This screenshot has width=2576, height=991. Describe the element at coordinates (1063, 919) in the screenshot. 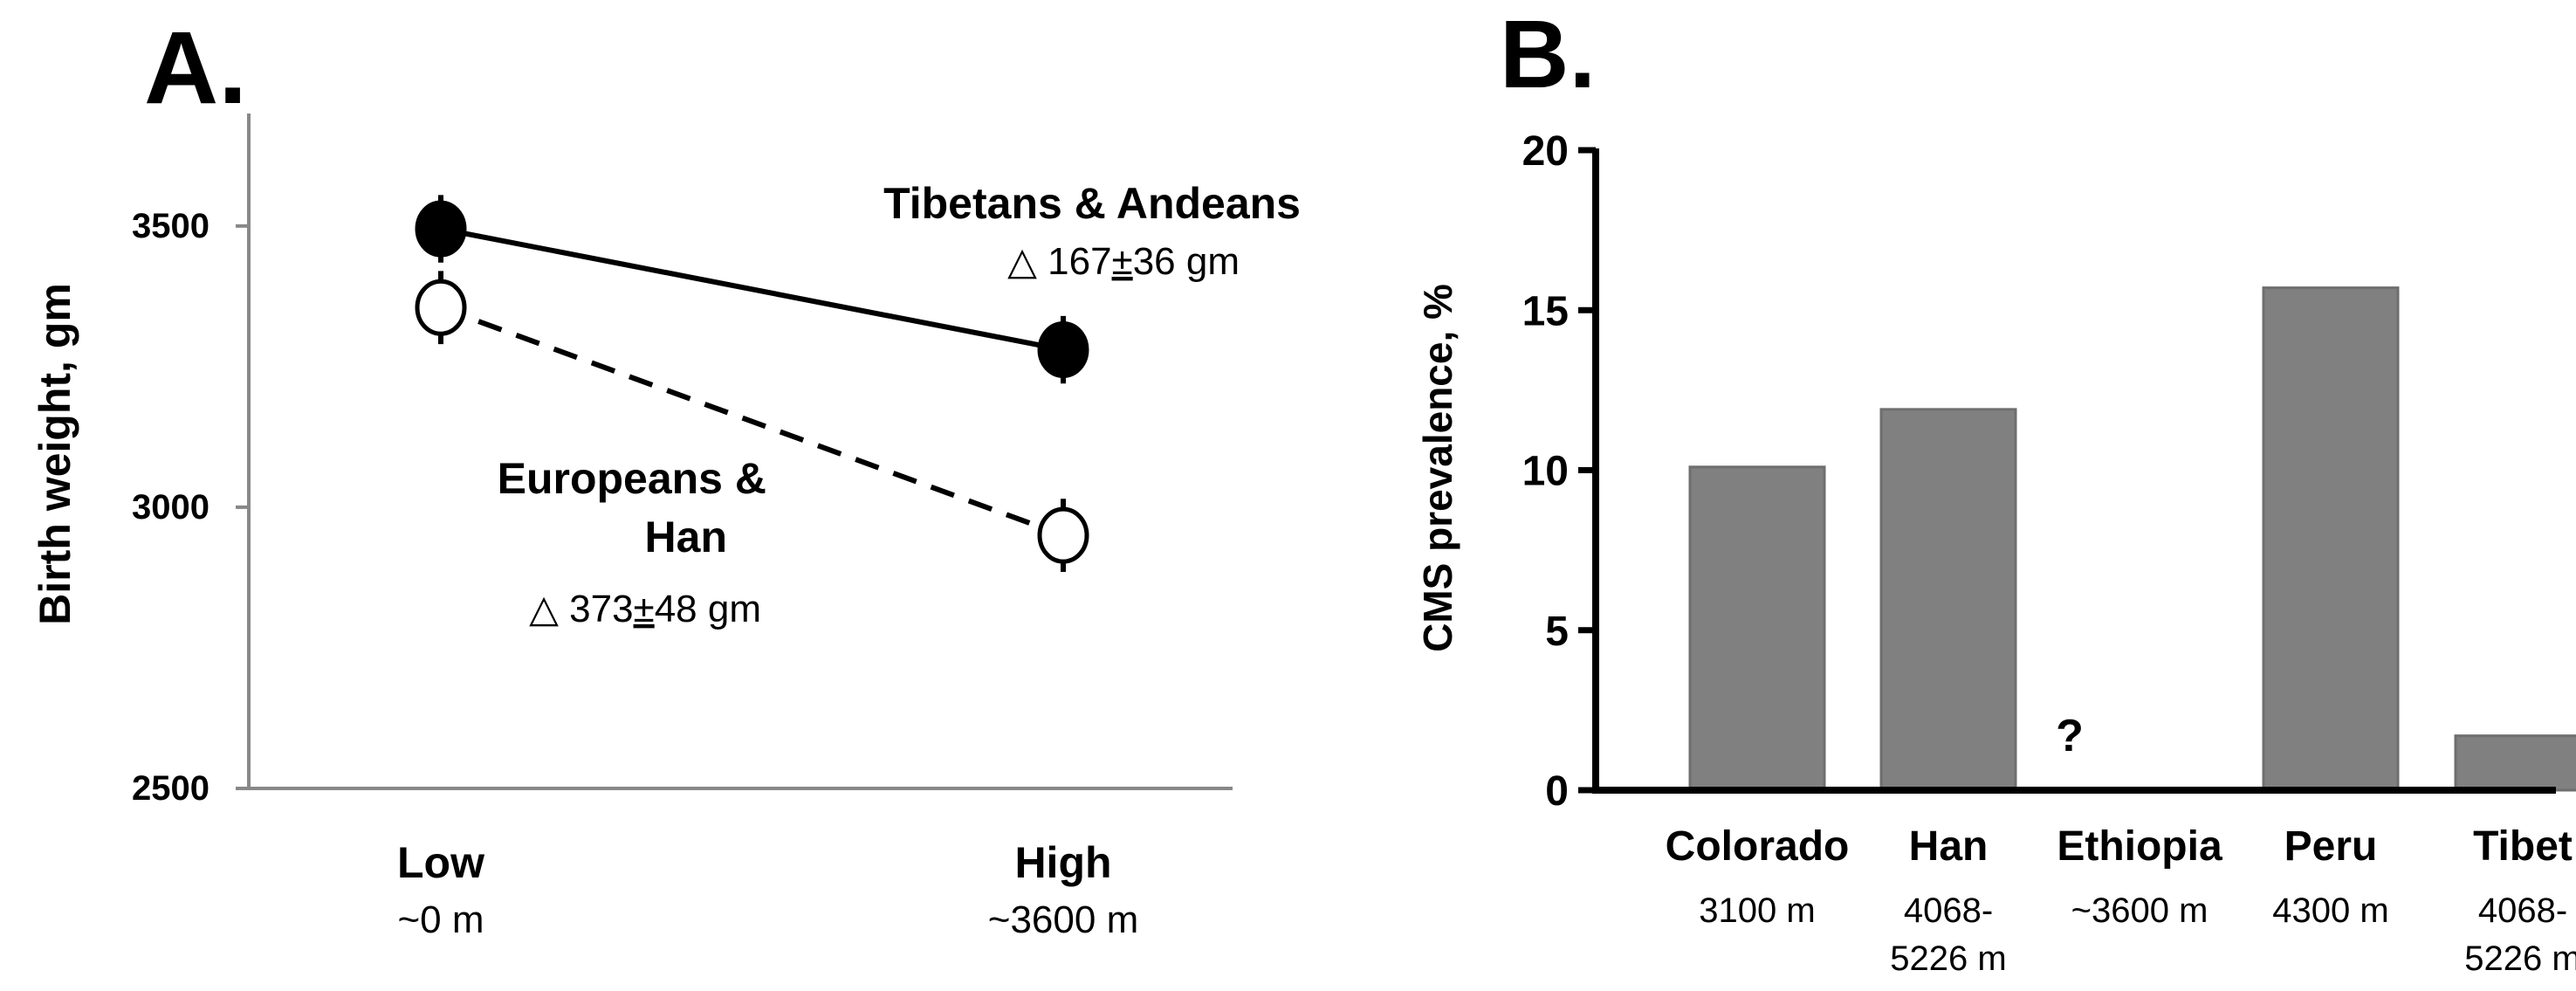

I see `panel-a-x-category-sublabel: ~3600 m` at that location.